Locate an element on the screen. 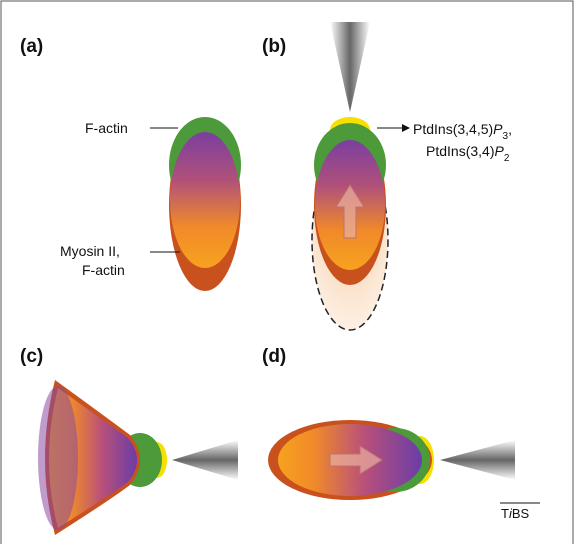 The image size is (574, 544). cell-b is located at coordinates (350, 201).